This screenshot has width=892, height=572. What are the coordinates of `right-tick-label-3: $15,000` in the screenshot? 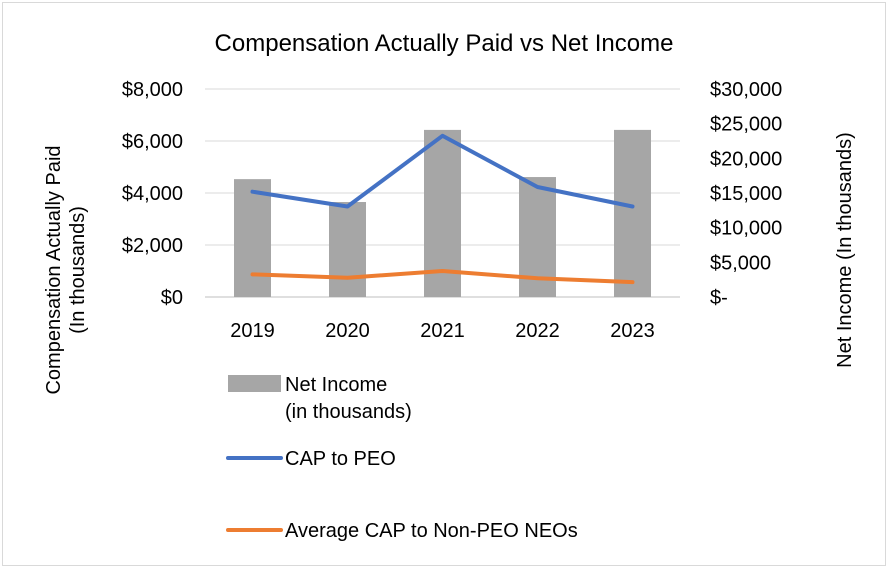 It's located at (746, 194).